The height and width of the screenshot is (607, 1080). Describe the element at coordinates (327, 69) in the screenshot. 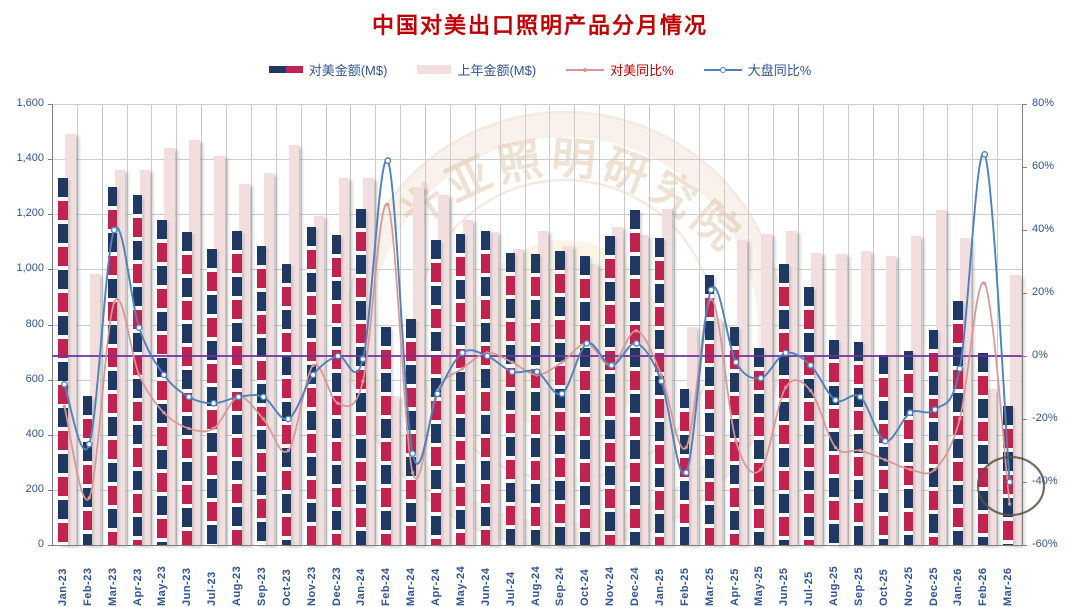

I see `legend-item-0: 对美金额(M$)` at that location.